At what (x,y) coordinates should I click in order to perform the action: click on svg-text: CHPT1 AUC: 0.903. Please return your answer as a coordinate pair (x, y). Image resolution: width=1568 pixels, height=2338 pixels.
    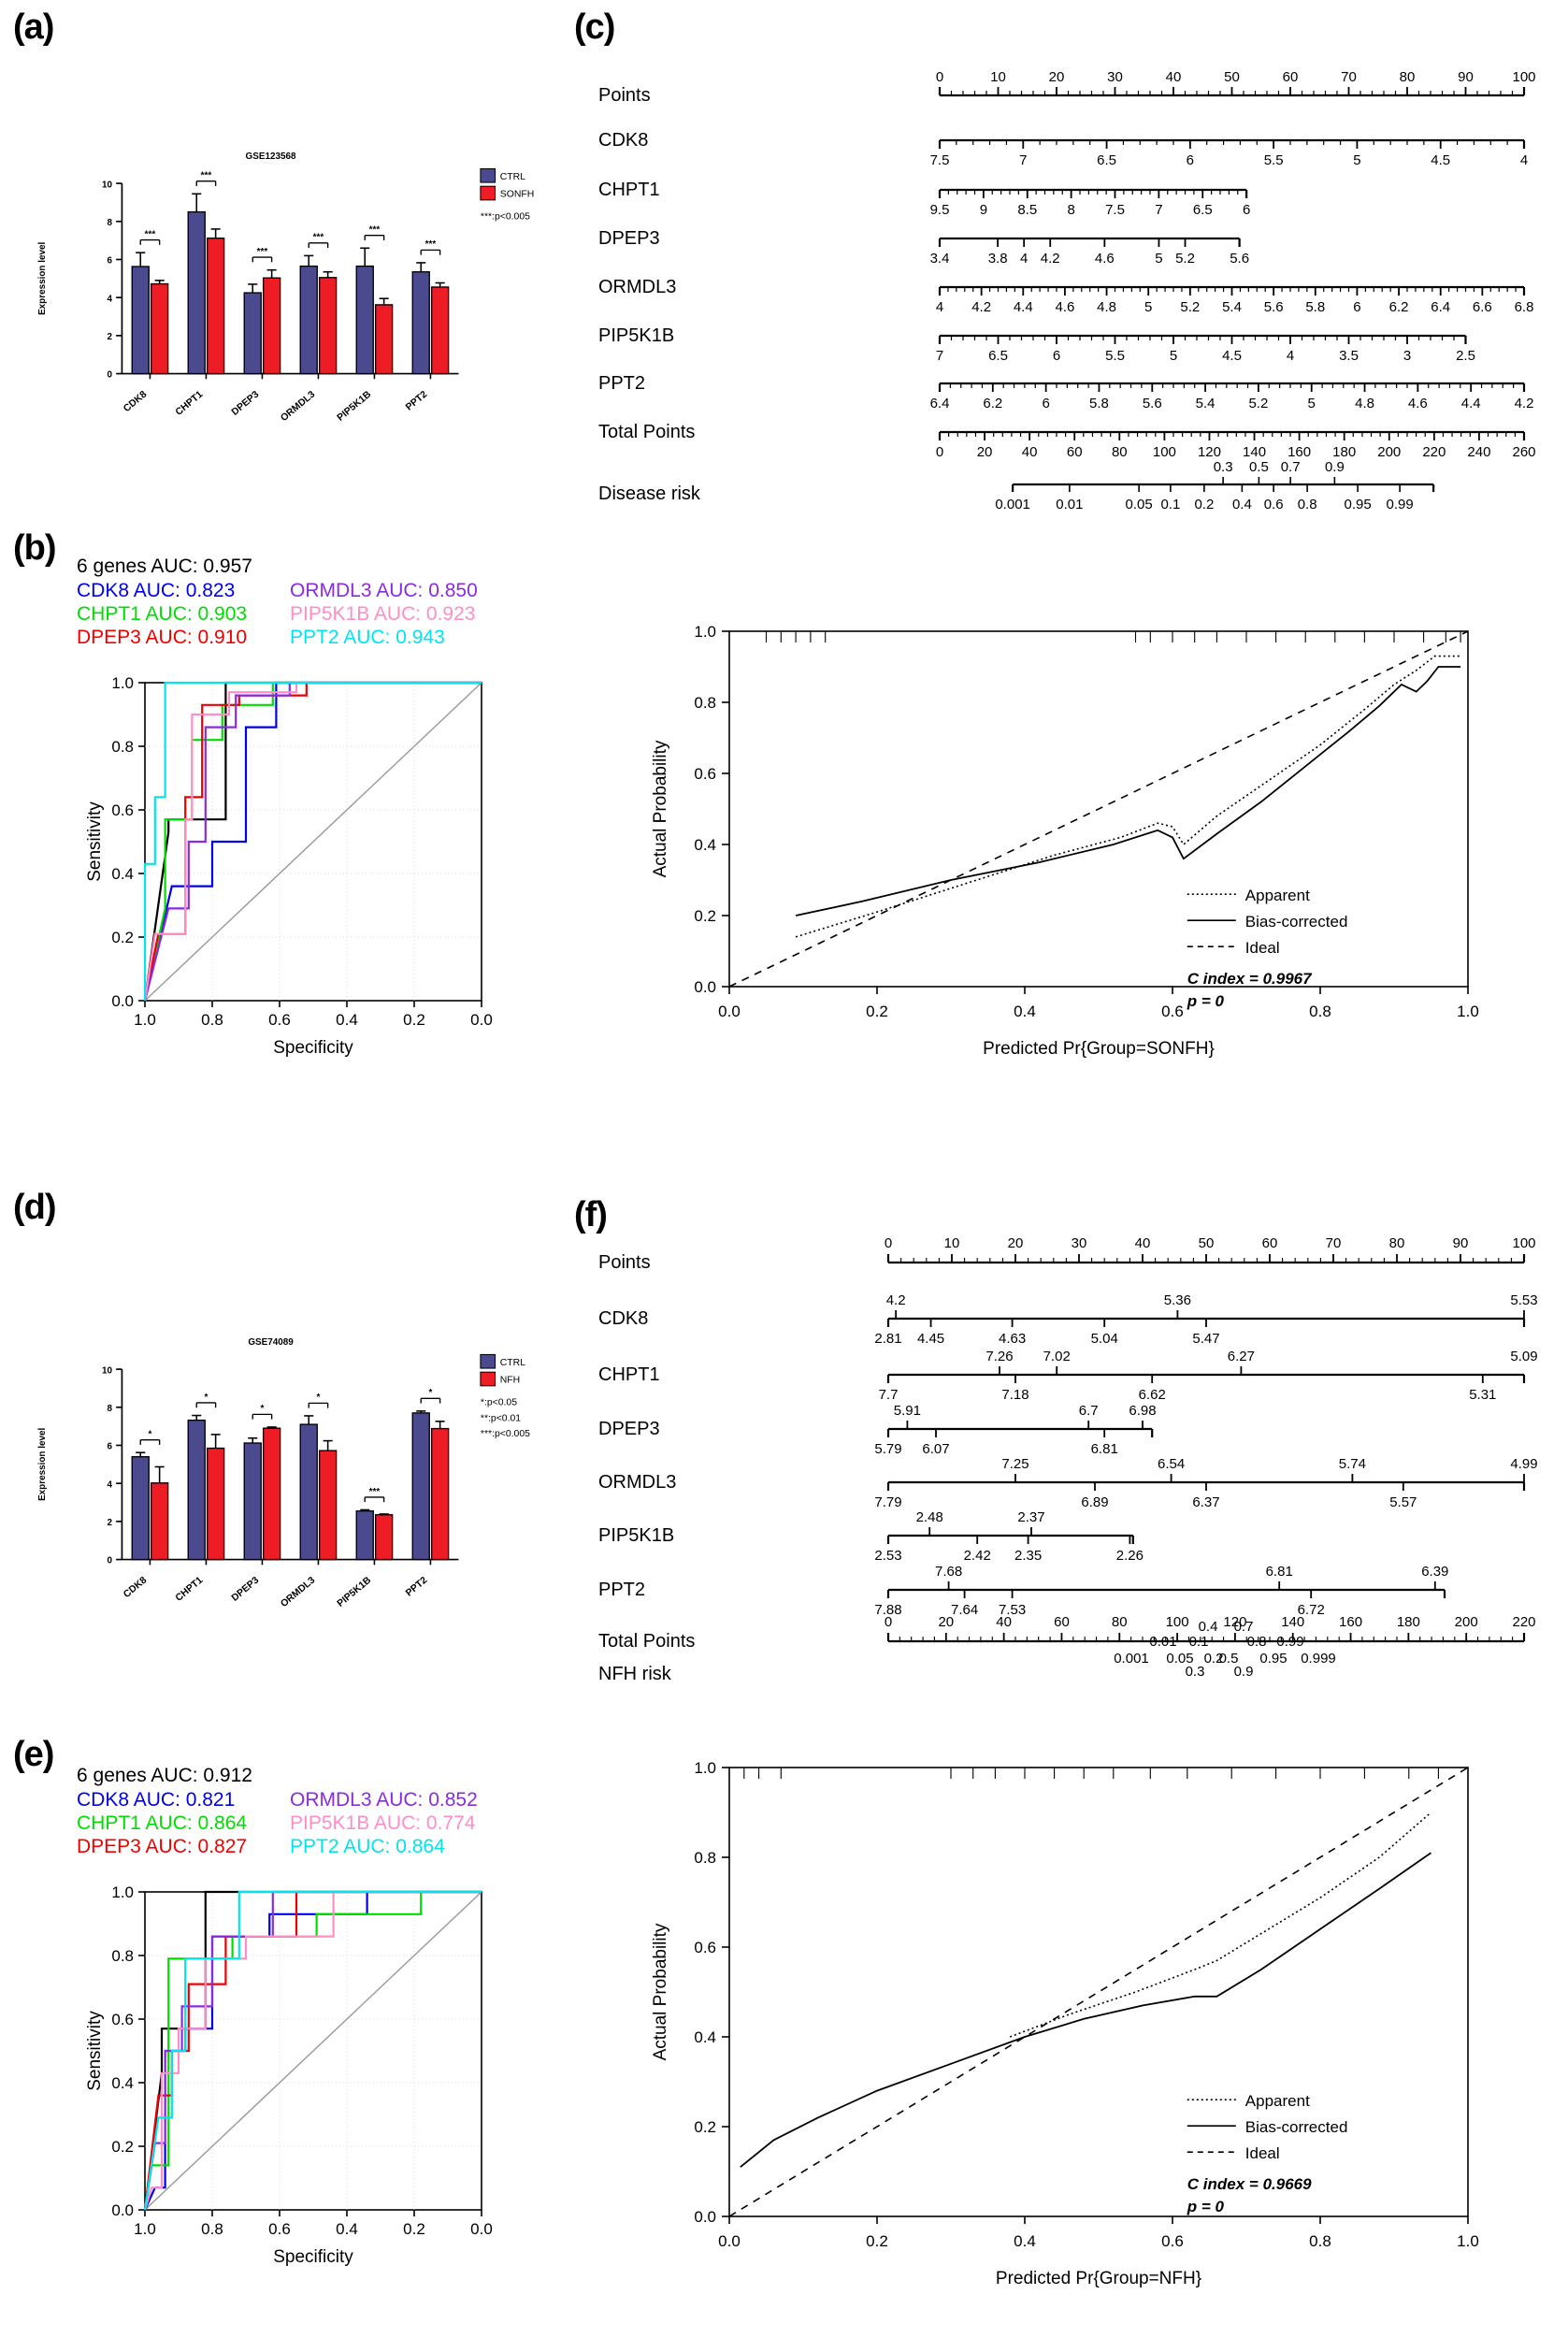
    Looking at the image, I should click on (162, 614).